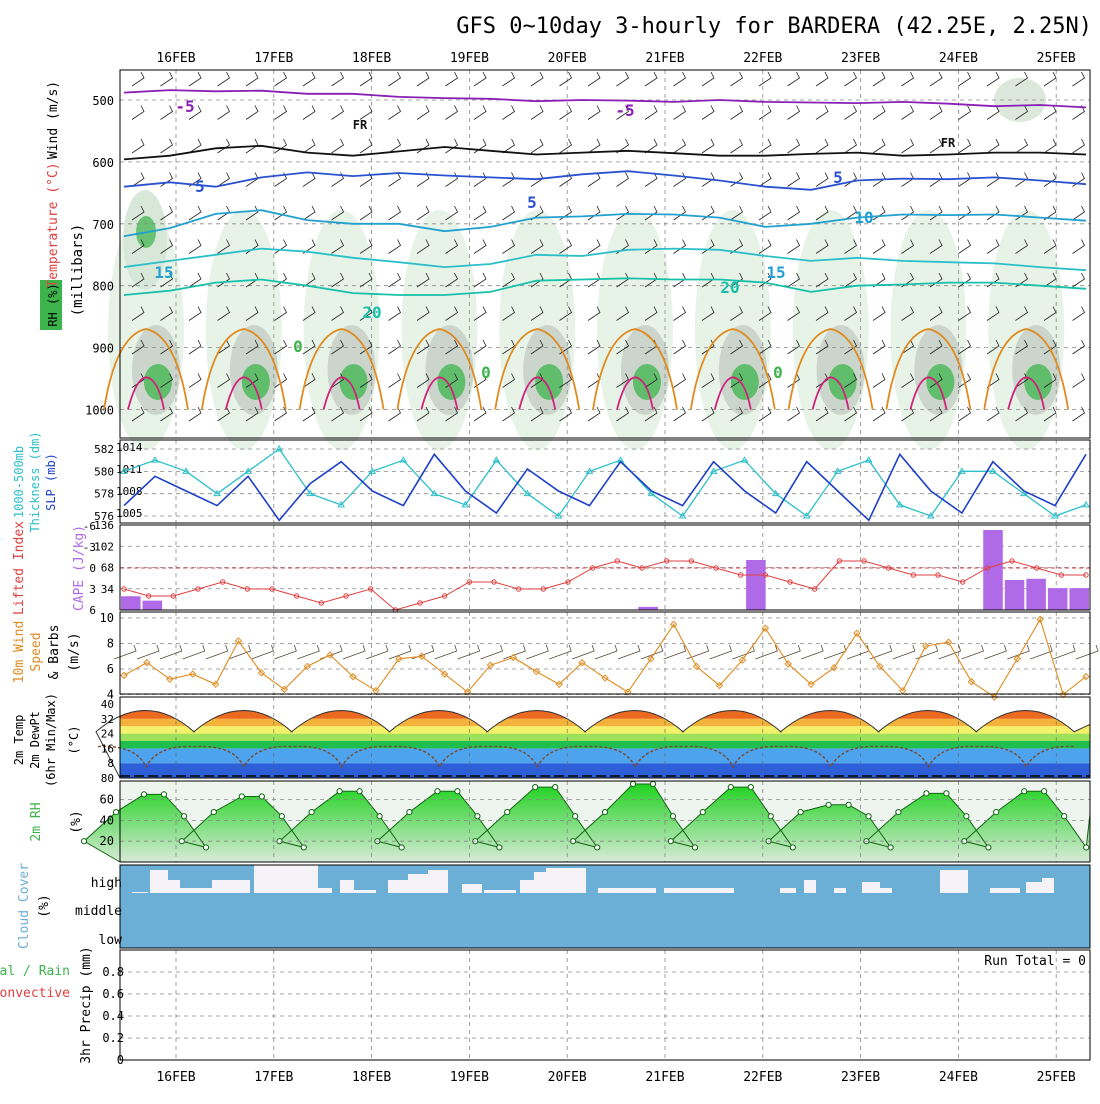 Image resolution: width=1100 pixels, height=1104 pixels. I want to click on x-tick-label-bottom: 24FEB, so click(958, 1077).